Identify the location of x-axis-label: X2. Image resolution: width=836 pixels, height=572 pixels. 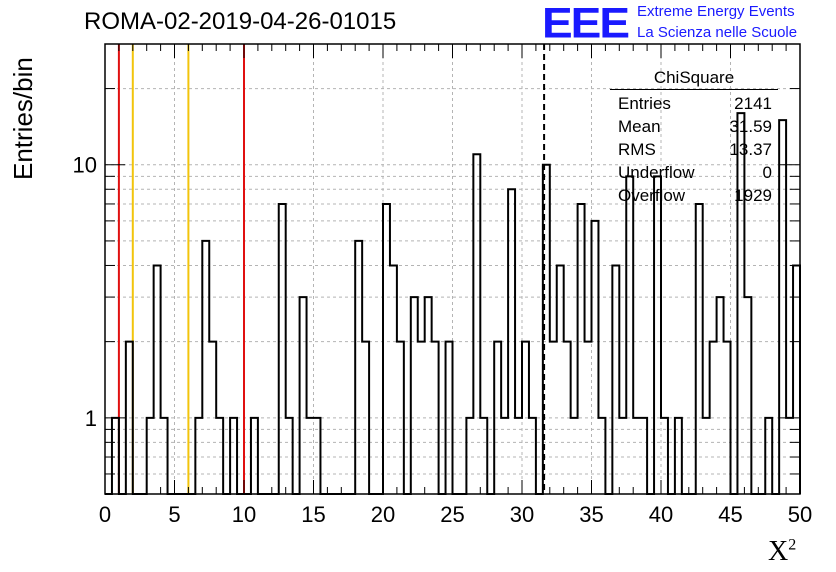
(782, 551).